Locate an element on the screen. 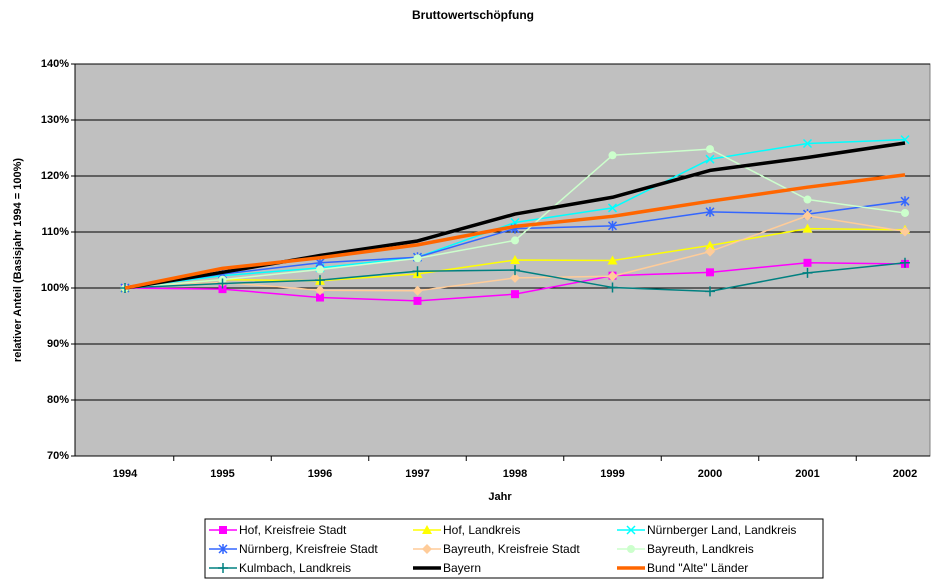  legend-label: Hof, Landkreis is located at coordinates (481, 530).